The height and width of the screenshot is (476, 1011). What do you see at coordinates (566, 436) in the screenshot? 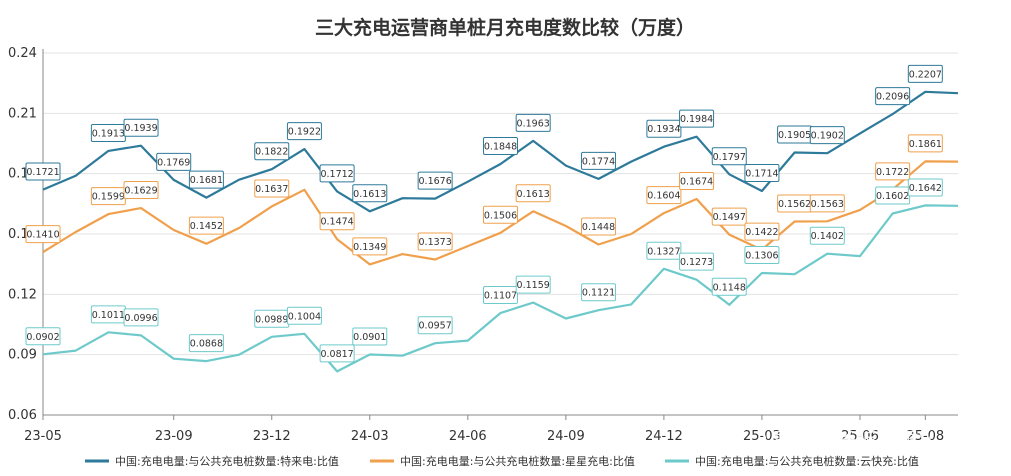
I see `x-tick-label: 24-09` at bounding box center [566, 436].